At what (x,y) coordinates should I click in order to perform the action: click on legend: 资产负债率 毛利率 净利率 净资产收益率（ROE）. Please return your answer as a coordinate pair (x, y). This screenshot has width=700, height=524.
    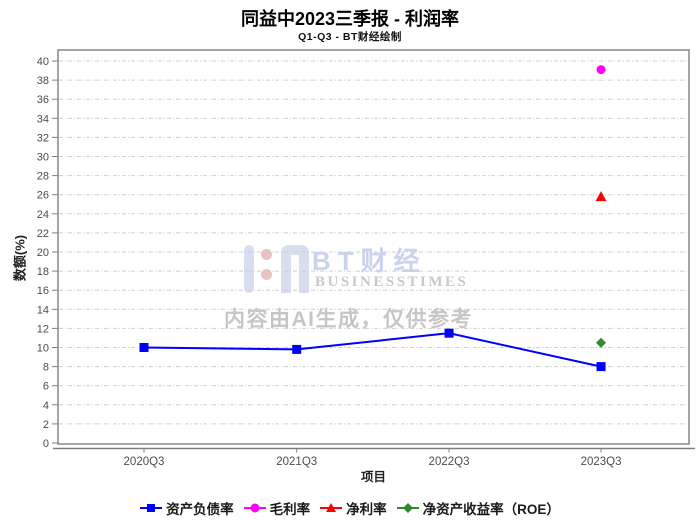
    Looking at the image, I should click on (350, 508).